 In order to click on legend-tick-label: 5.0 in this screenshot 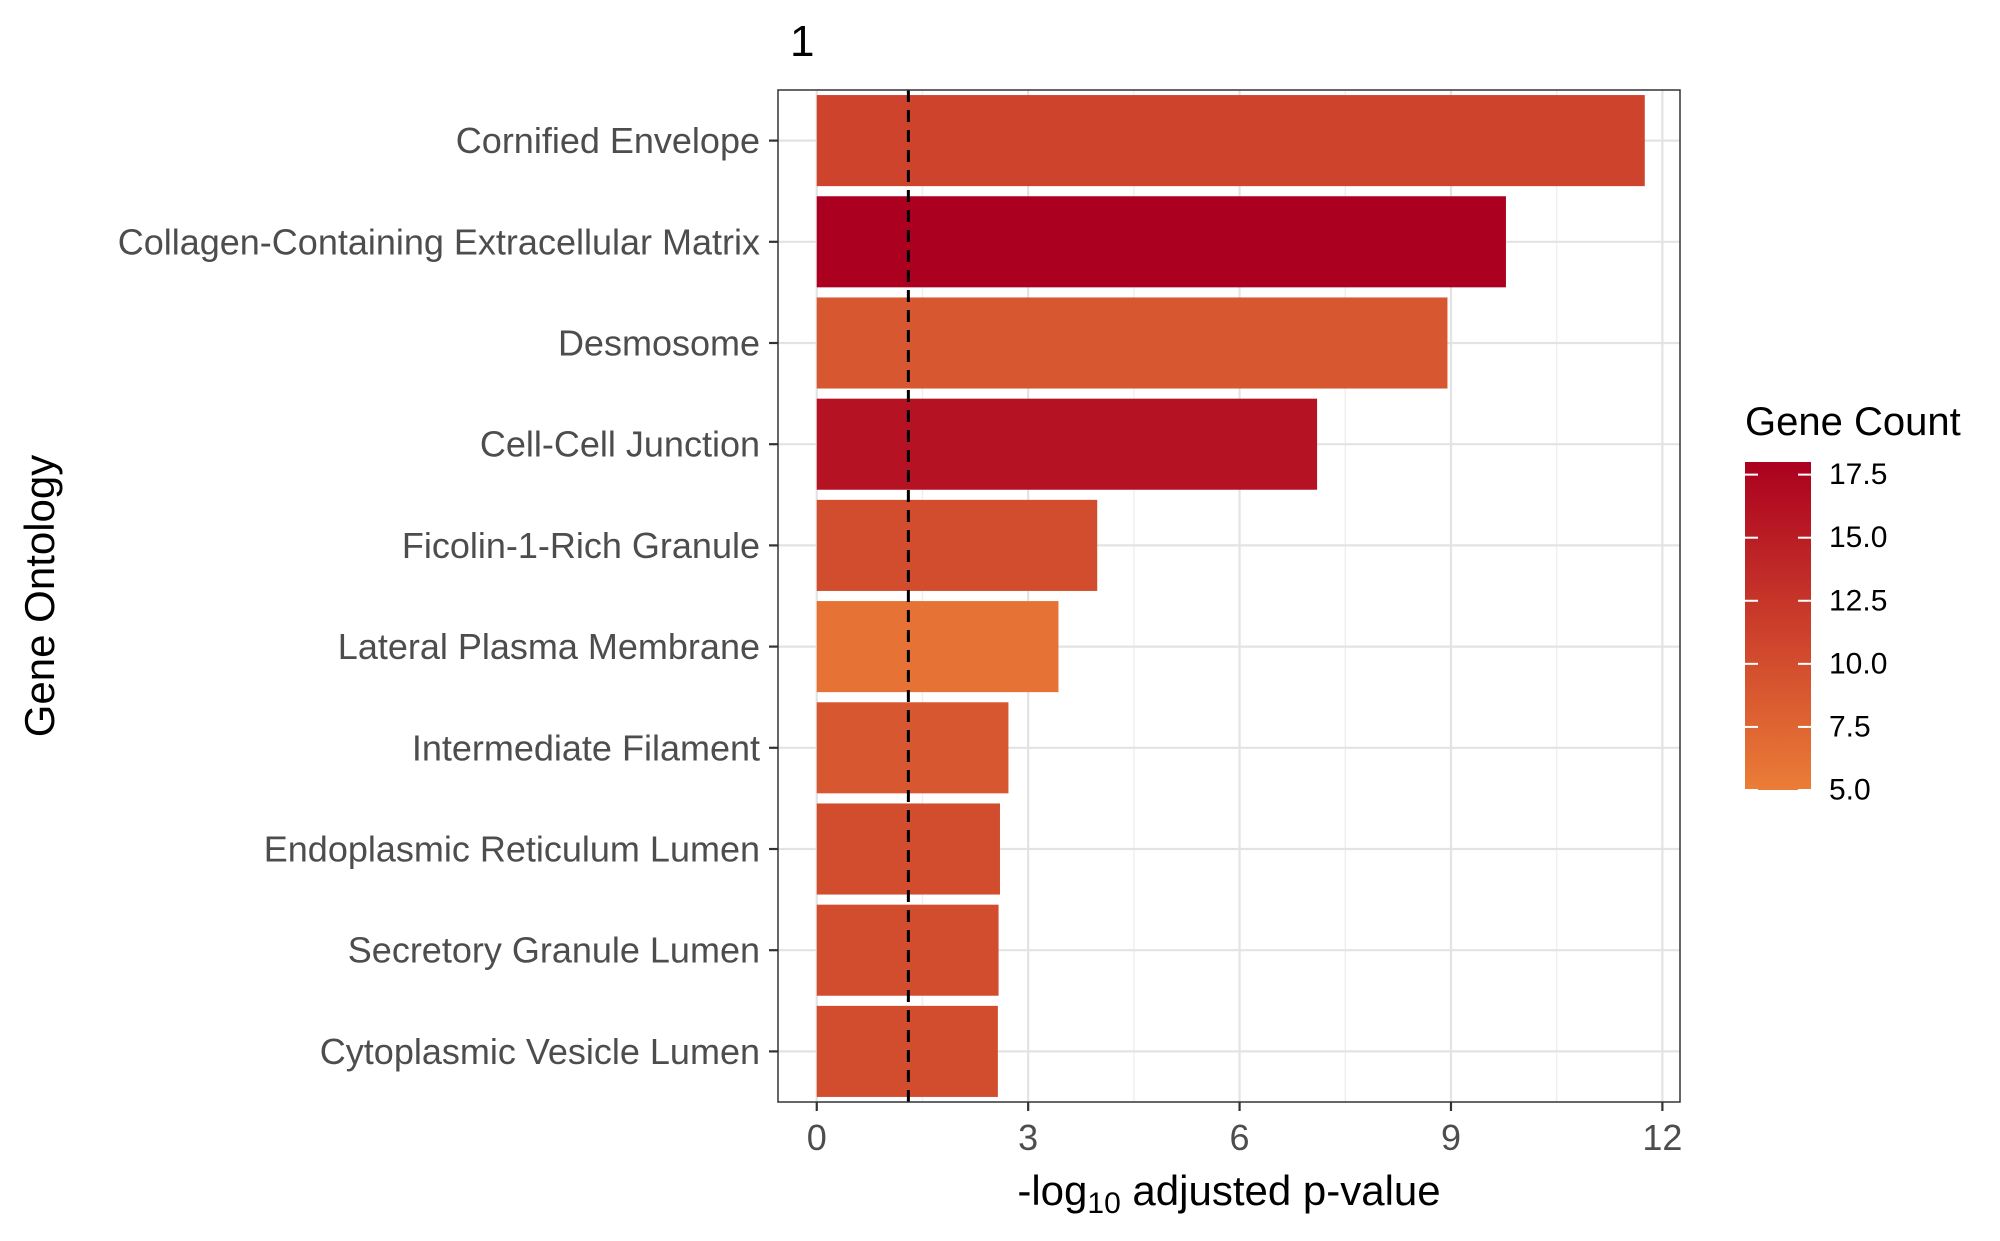, I will do `click(1850, 790)`.